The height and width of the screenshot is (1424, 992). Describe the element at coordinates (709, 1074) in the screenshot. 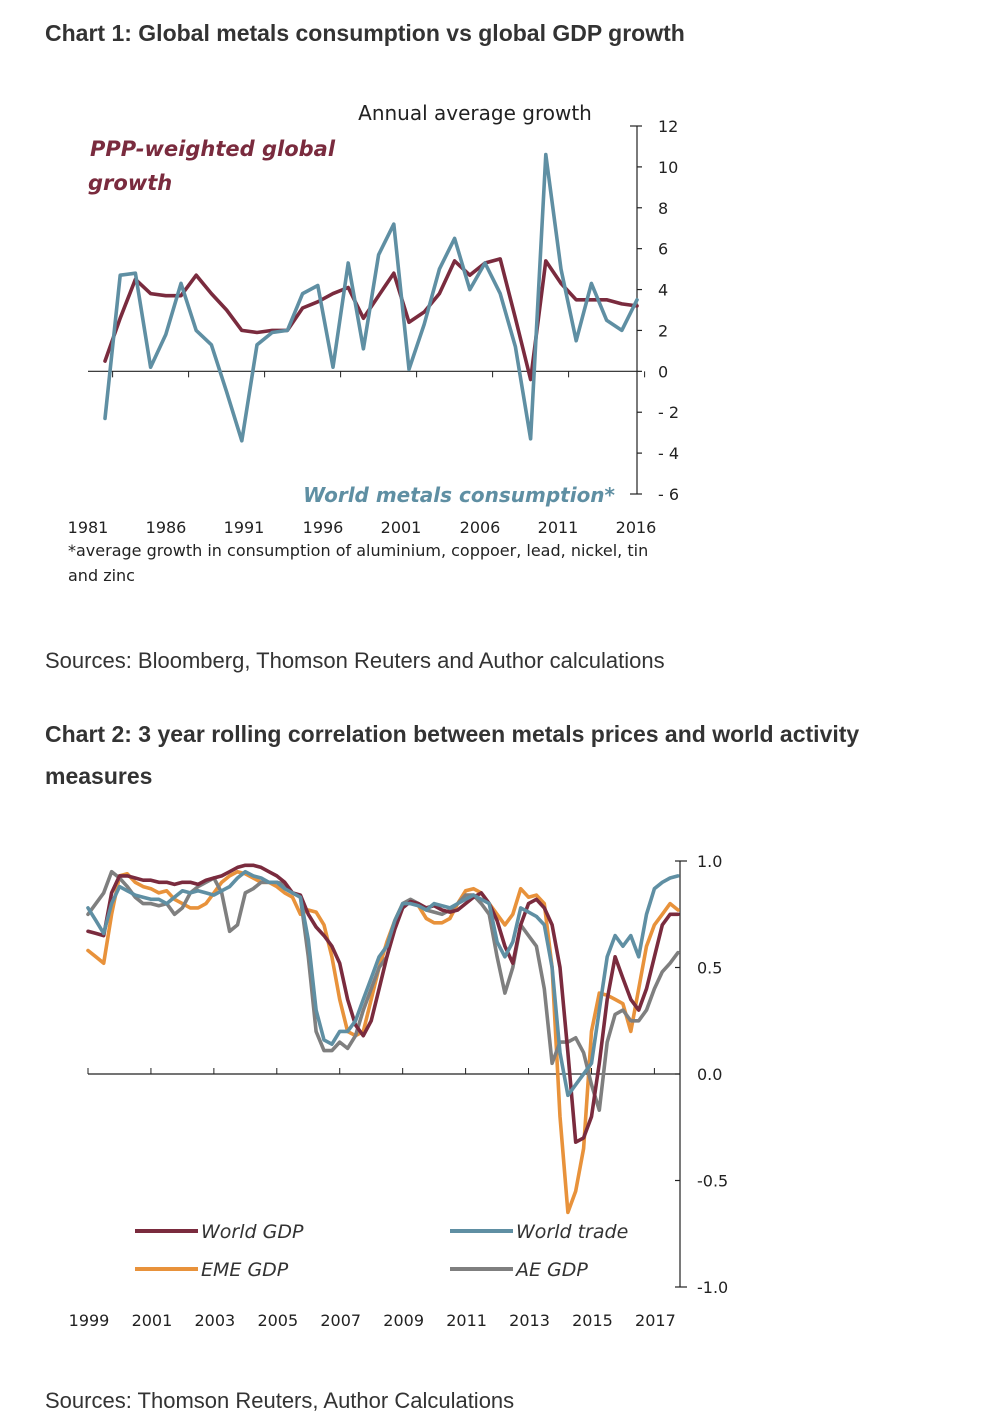

I see `chart2-y-tick-label: 0.0` at that location.